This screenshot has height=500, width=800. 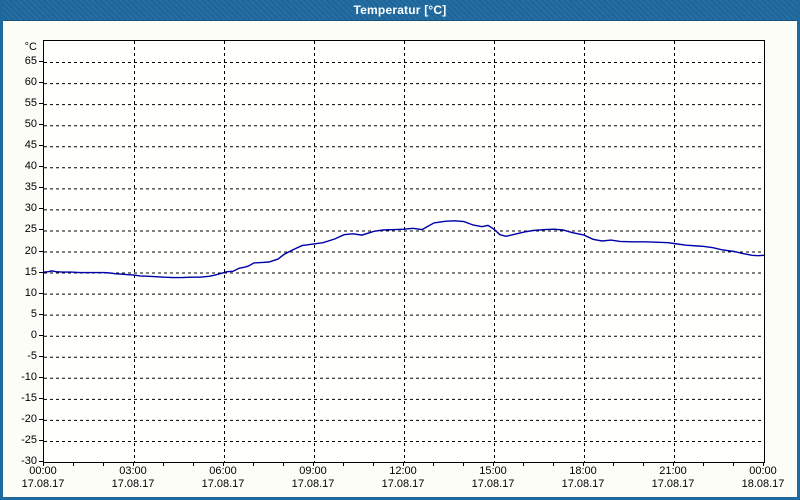 What do you see at coordinates (673, 471) in the screenshot?
I see `x-tick-time: 21:00` at bounding box center [673, 471].